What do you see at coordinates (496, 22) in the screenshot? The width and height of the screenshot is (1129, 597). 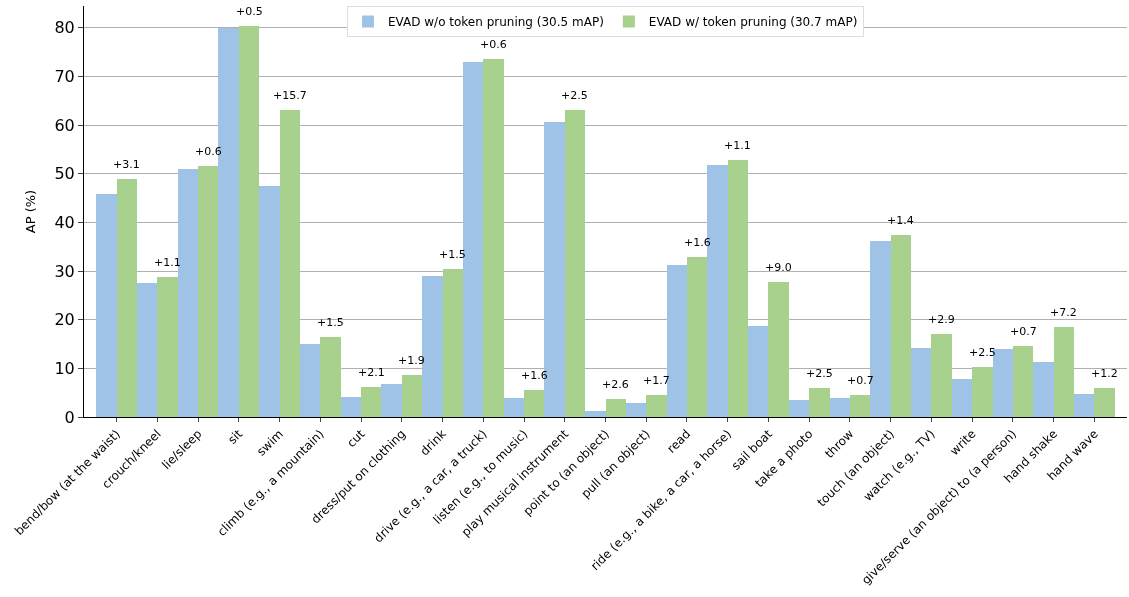 I see `legend-label: EVAD w/o token pruning (30.5 mAP)` at bounding box center [496, 22].